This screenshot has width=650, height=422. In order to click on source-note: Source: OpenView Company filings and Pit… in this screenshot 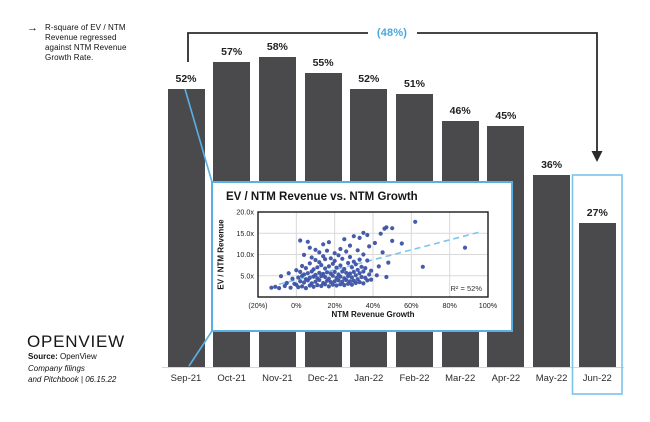, I will do `click(72, 368)`.